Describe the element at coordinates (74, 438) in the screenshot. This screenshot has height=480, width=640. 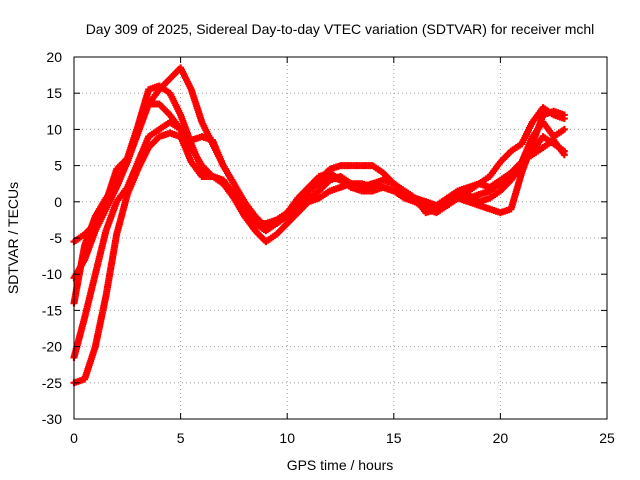
I see `x-tick-label: 0` at that location.